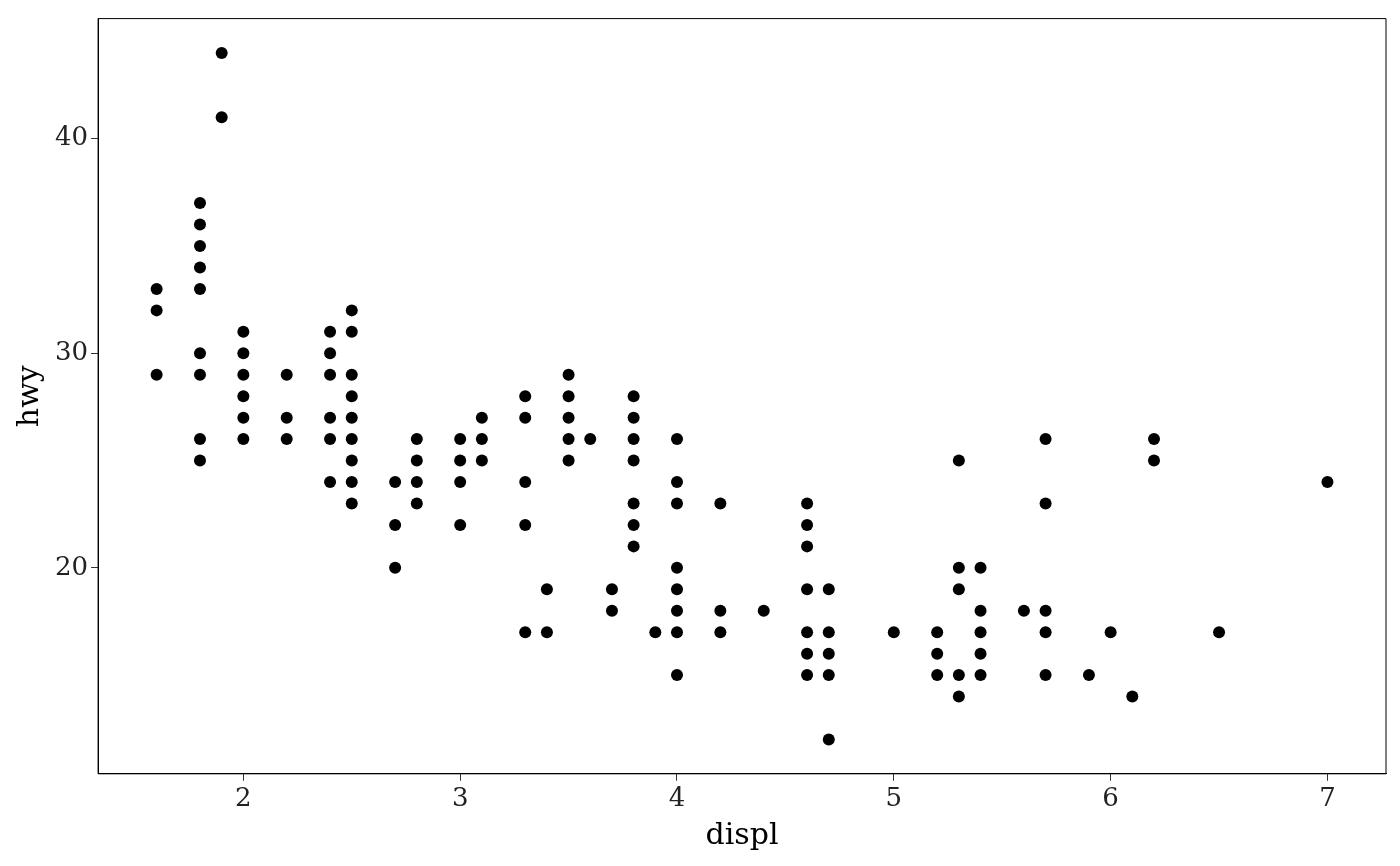 Image resolution: width=1400 pixels, height=866 pixels. I want to click on x-tick-label: 3, so click(460, 797).